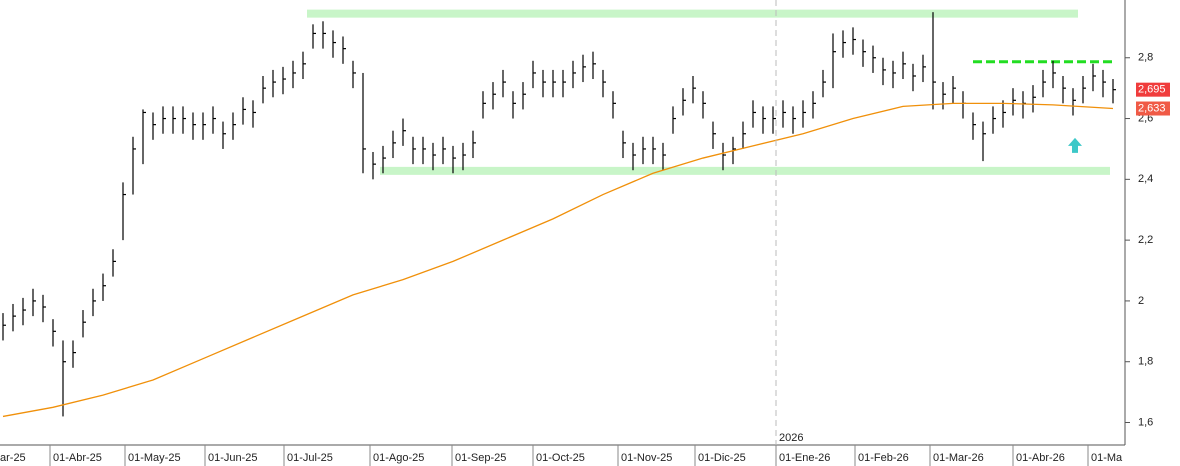 Image resolution: width=1180 pixels, height=466 pixels. Describe the element at coordinates (13, 458) in the screenshot. I see `x-tick-label: ar-25` at that location.